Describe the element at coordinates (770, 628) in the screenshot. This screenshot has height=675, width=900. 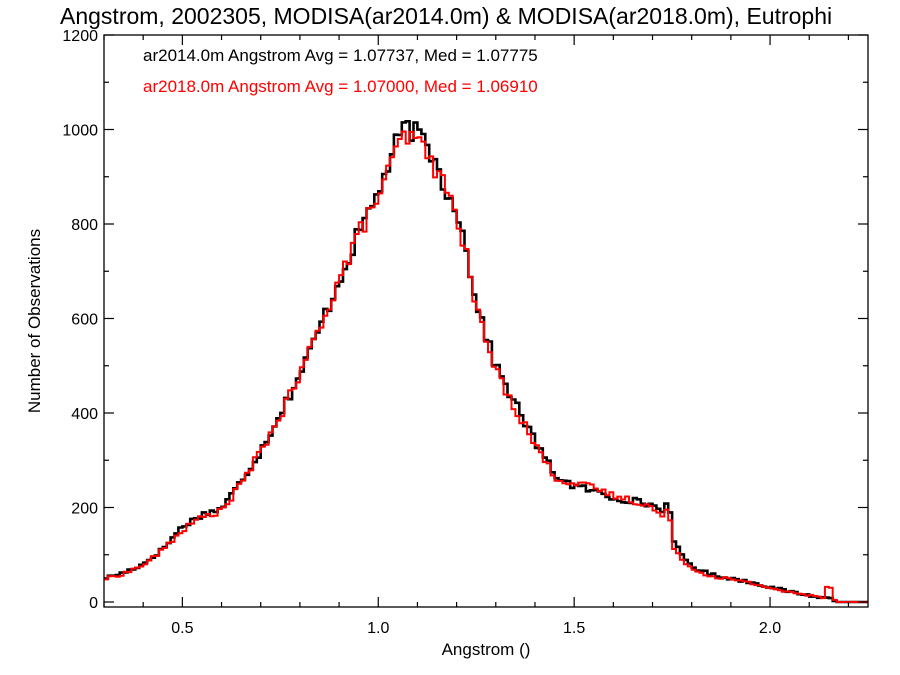
I see `x-tick-label: 2.0` at that location.